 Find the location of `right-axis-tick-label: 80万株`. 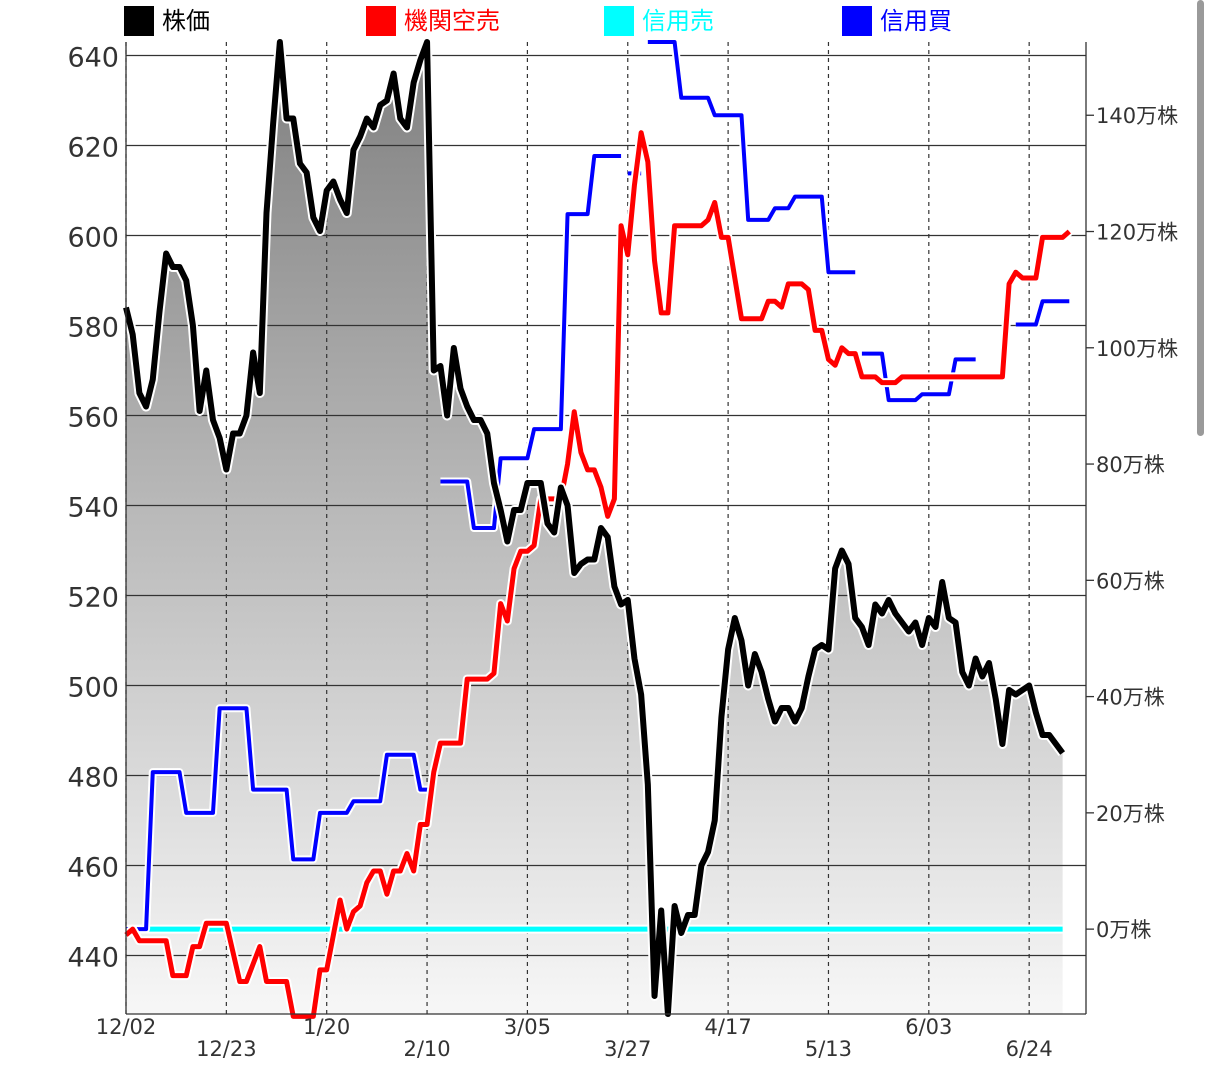

right-axis-tick-label: 80万株 is located at coordinates (1130, 465).